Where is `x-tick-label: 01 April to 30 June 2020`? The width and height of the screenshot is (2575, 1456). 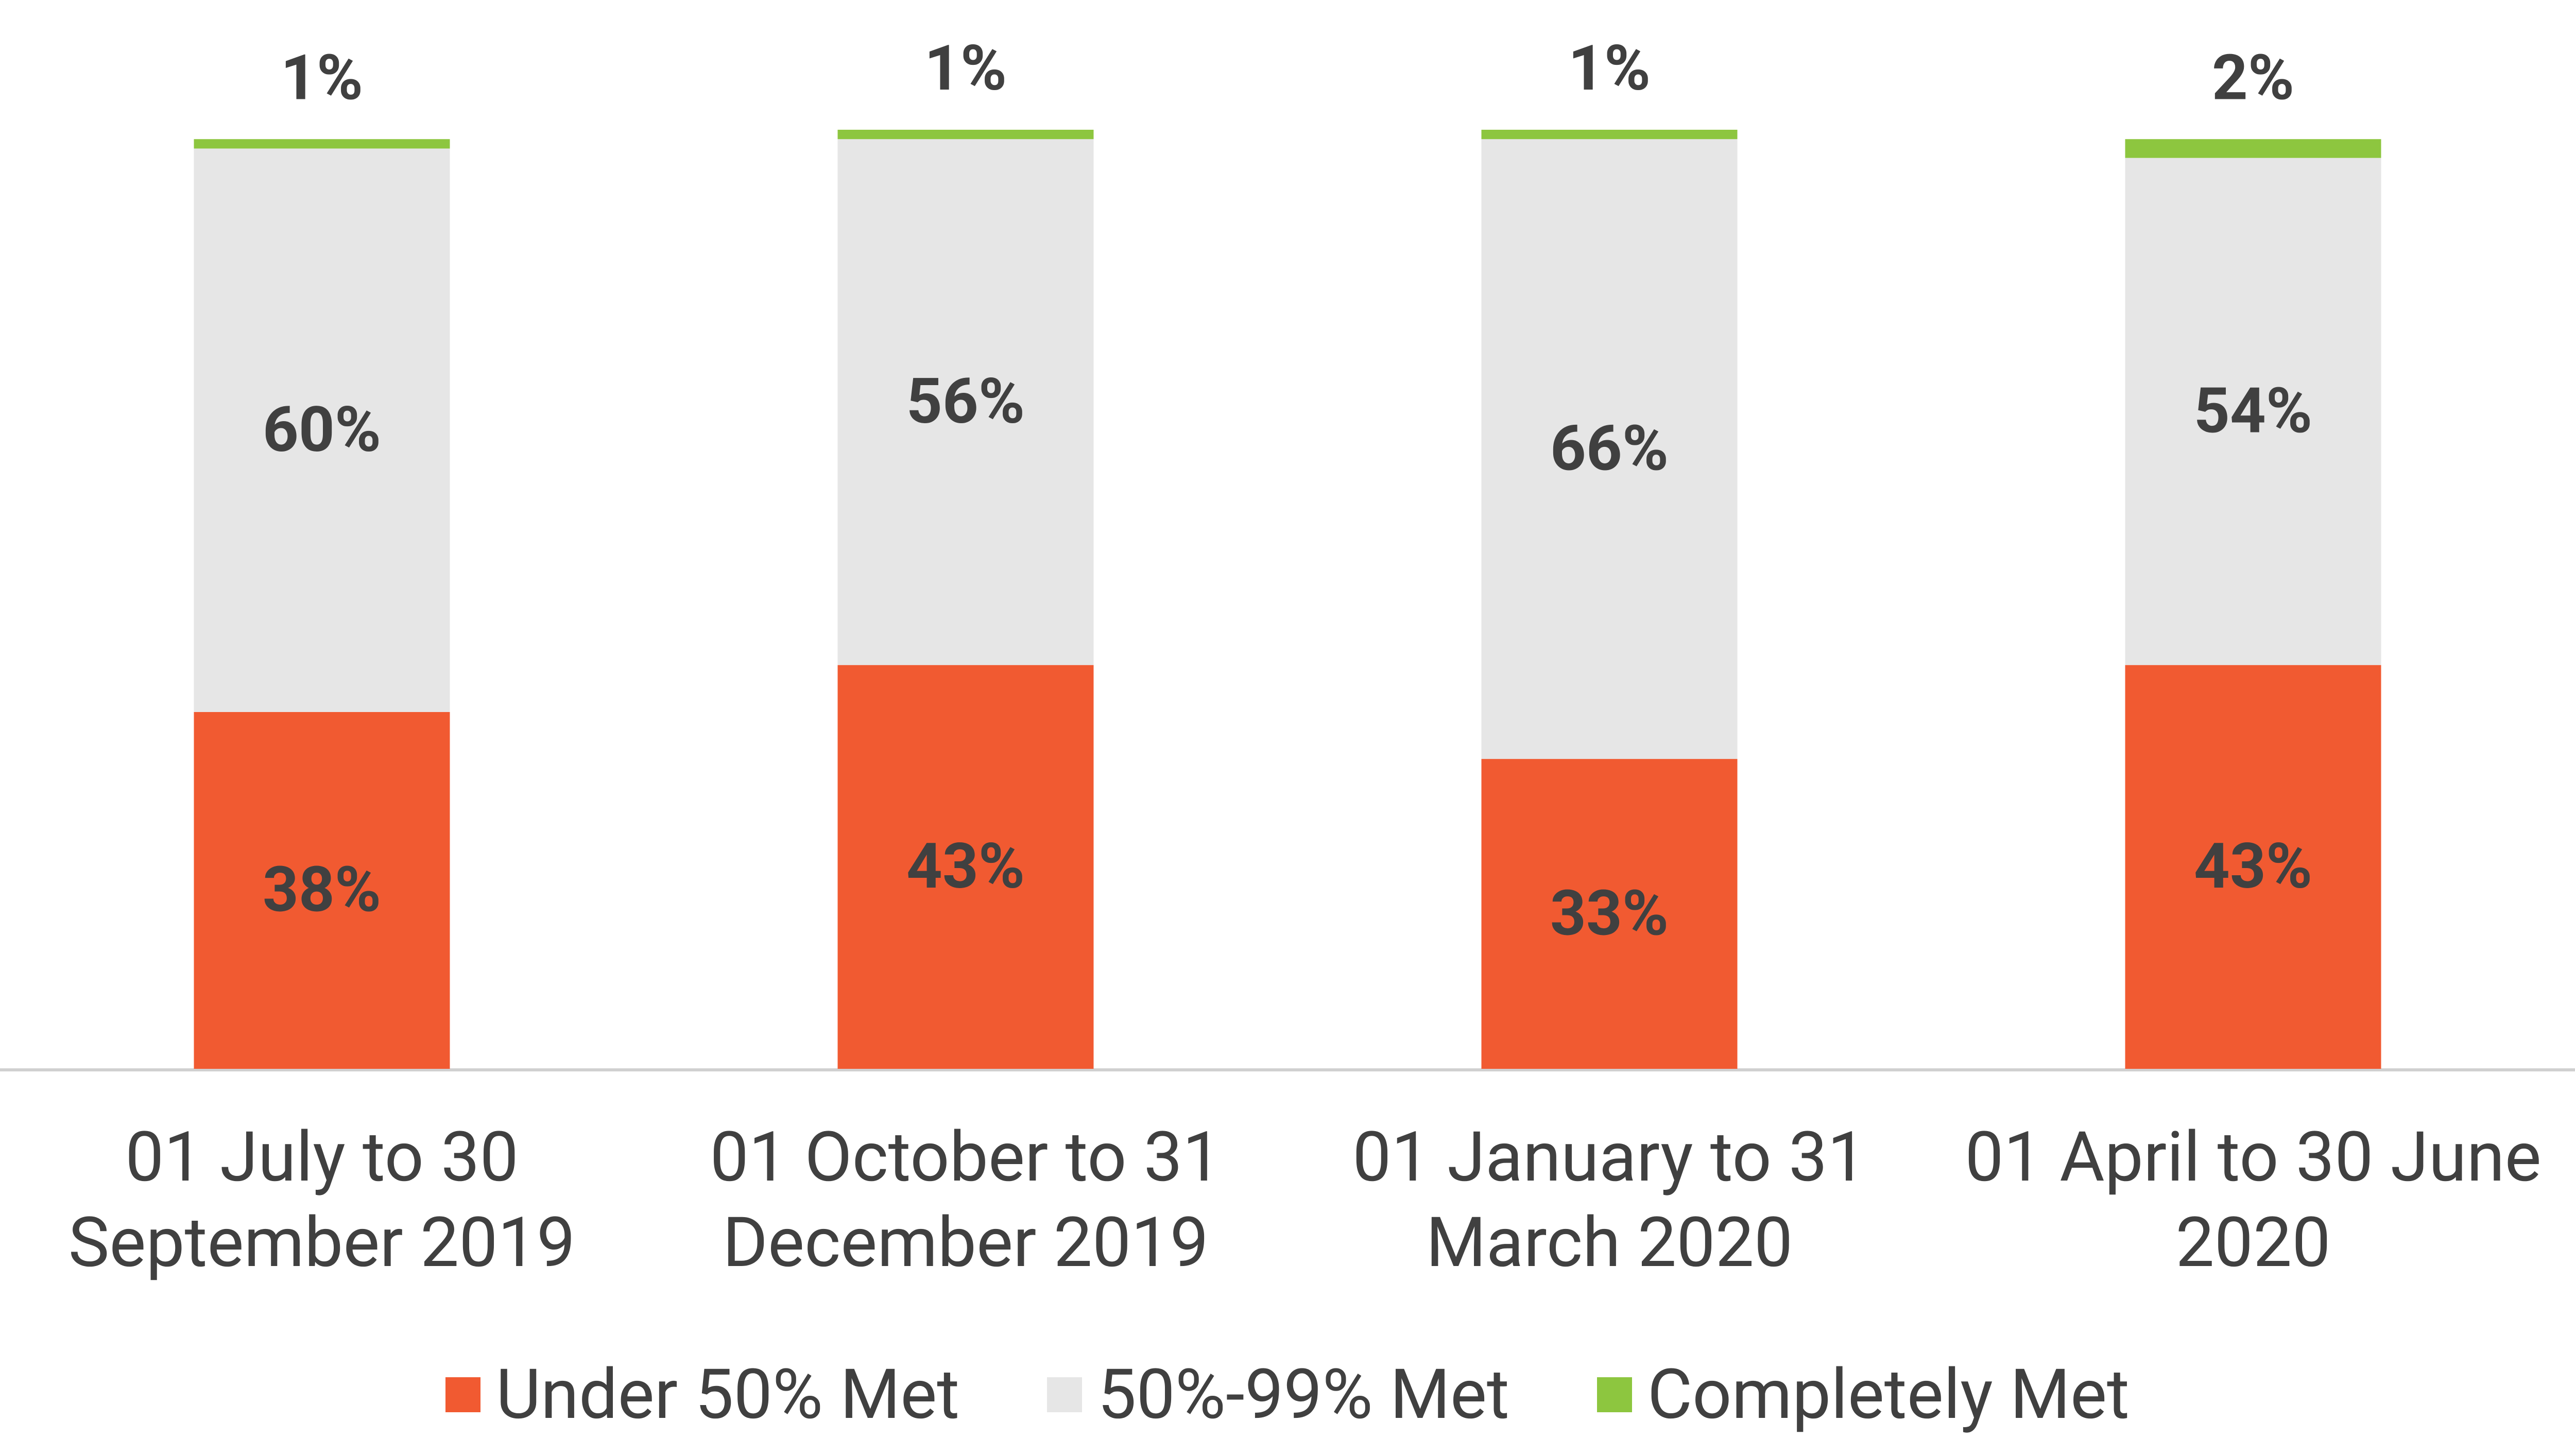 x-tick-label: 01 April to 30 June 2020 is located at coordinates (2253, 1200).